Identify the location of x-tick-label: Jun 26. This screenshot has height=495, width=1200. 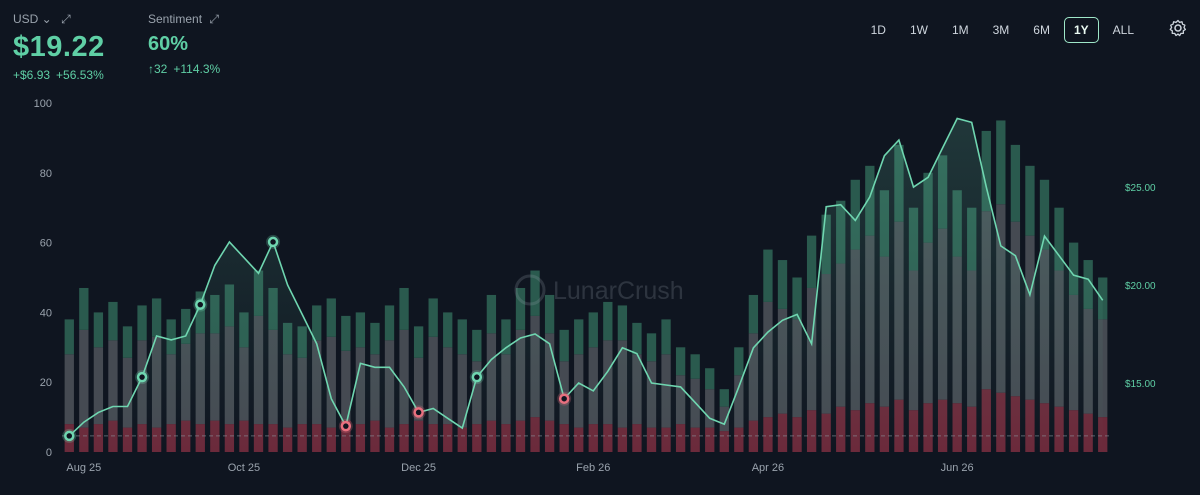
(957, 468).